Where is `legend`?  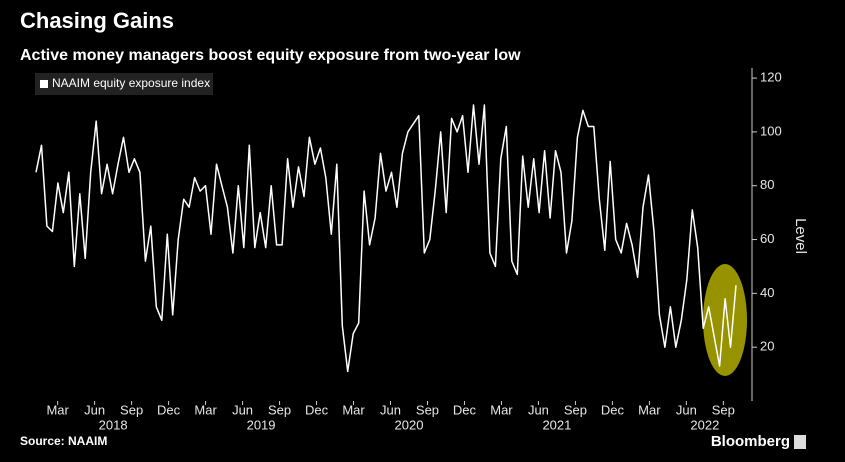
legend is located at coordinates (124, 84).